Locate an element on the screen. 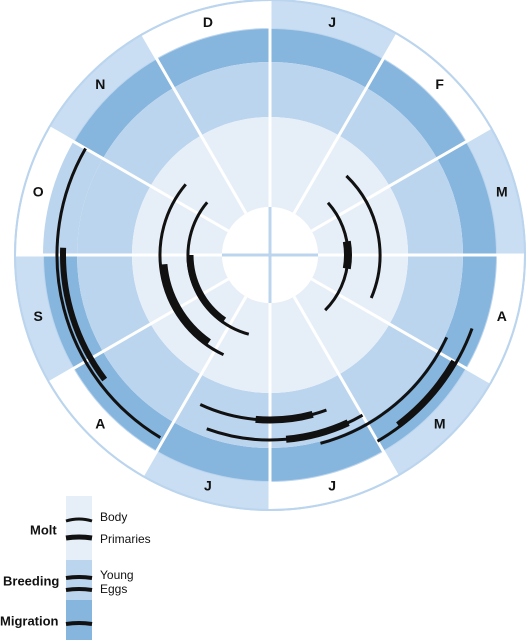  legend-item: Eggs is located at coordinates (113, 589).